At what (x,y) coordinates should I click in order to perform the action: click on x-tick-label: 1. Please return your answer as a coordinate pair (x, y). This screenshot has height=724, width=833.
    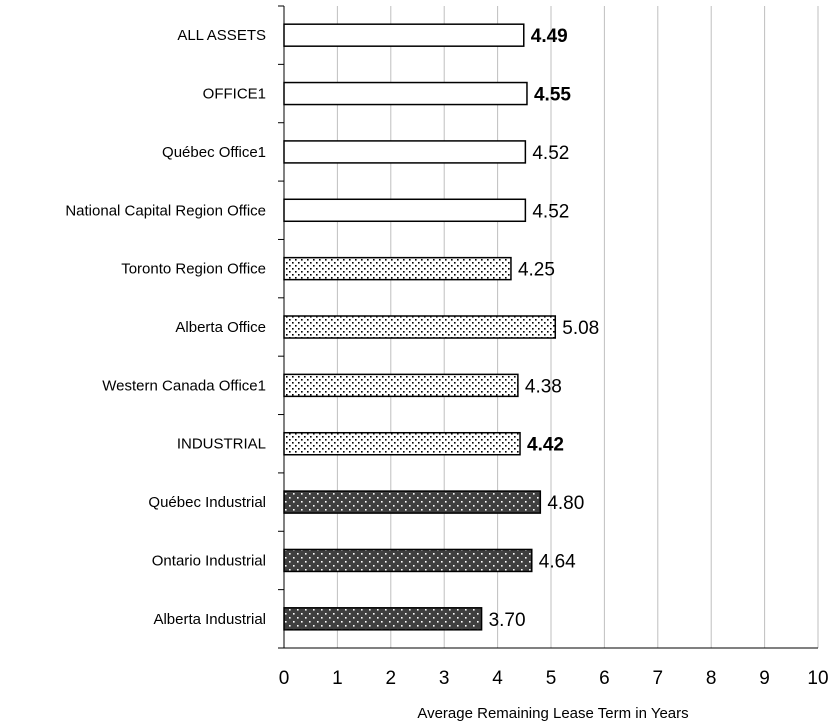
    Looking at the image, I should click on (337, 678).